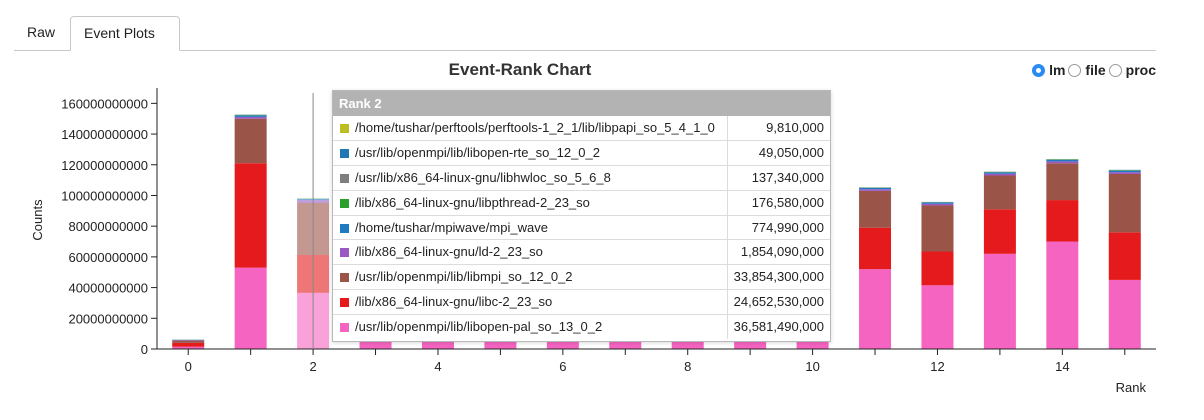 This screenshot has width=1204, height=420. What do you see at coordinates (104, 134) in the screenshot?
I see `y-tick-label: 140000000000` at bounding box center [104, 134].